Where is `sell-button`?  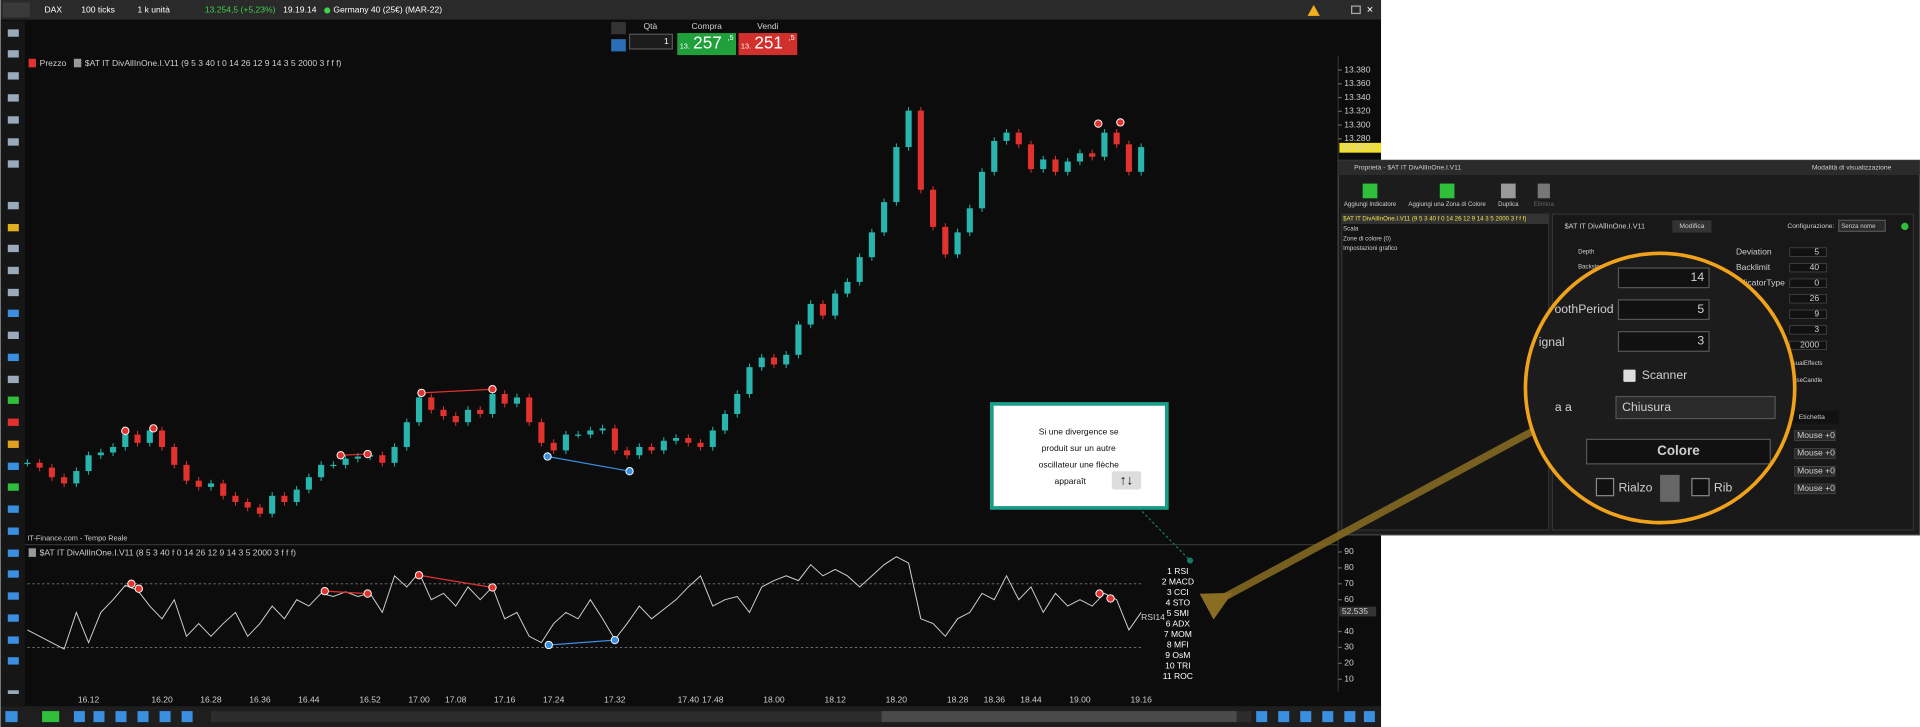
sell-button is located at coordinates (768, 44).